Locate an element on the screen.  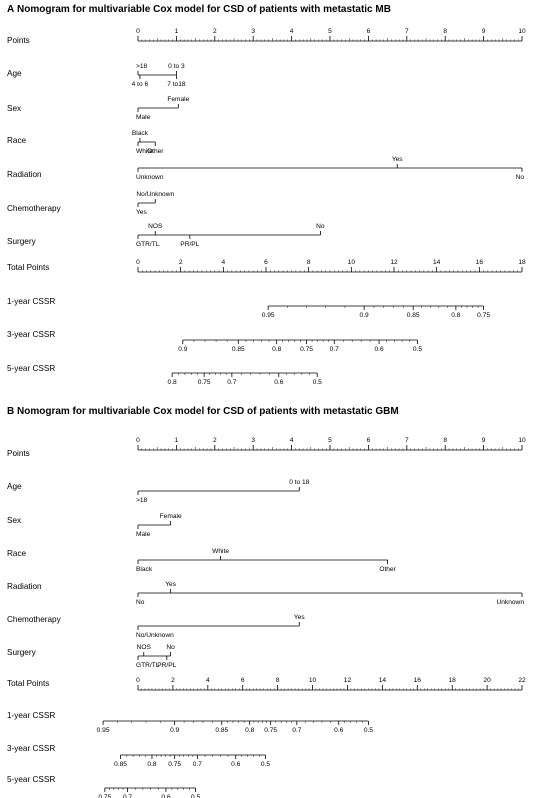
tick-label: 10 is located at coordinates (352, 262).